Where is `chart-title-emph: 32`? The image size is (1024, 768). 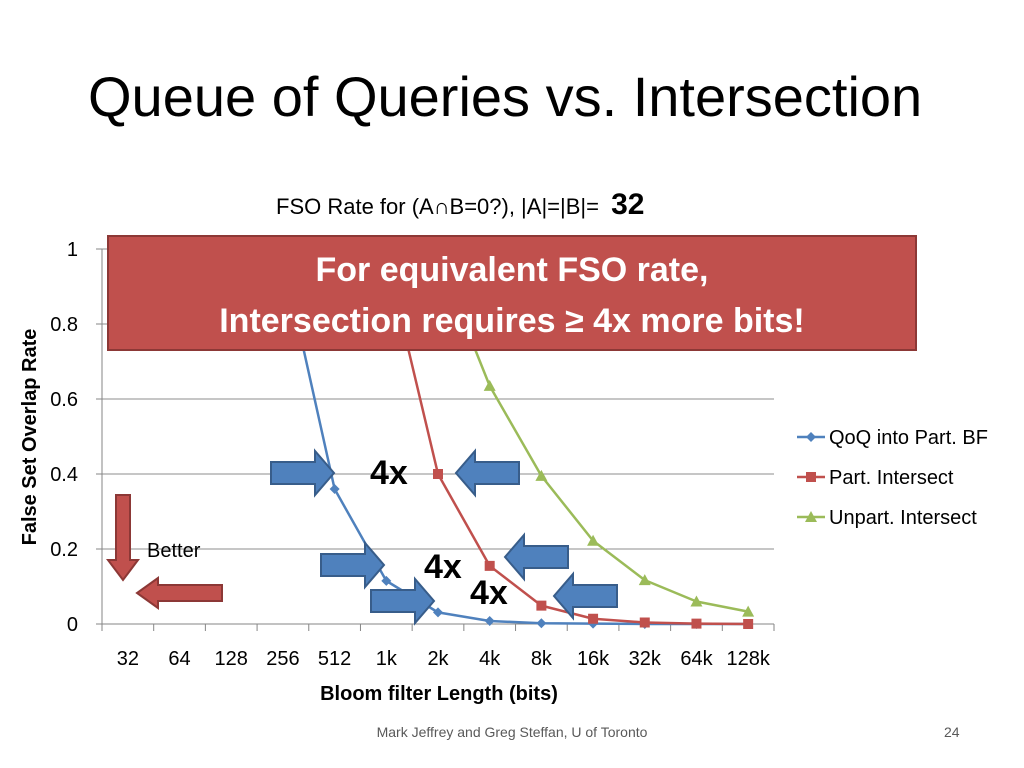
chart-title-emph: 32 is located at coordinates (627, 204).